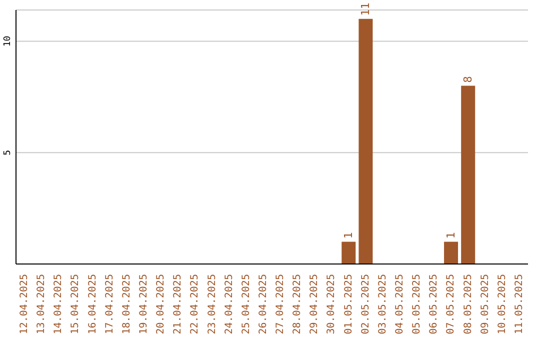  I want to click on x-tick-label: 01.05.2025, so click(348, 304).